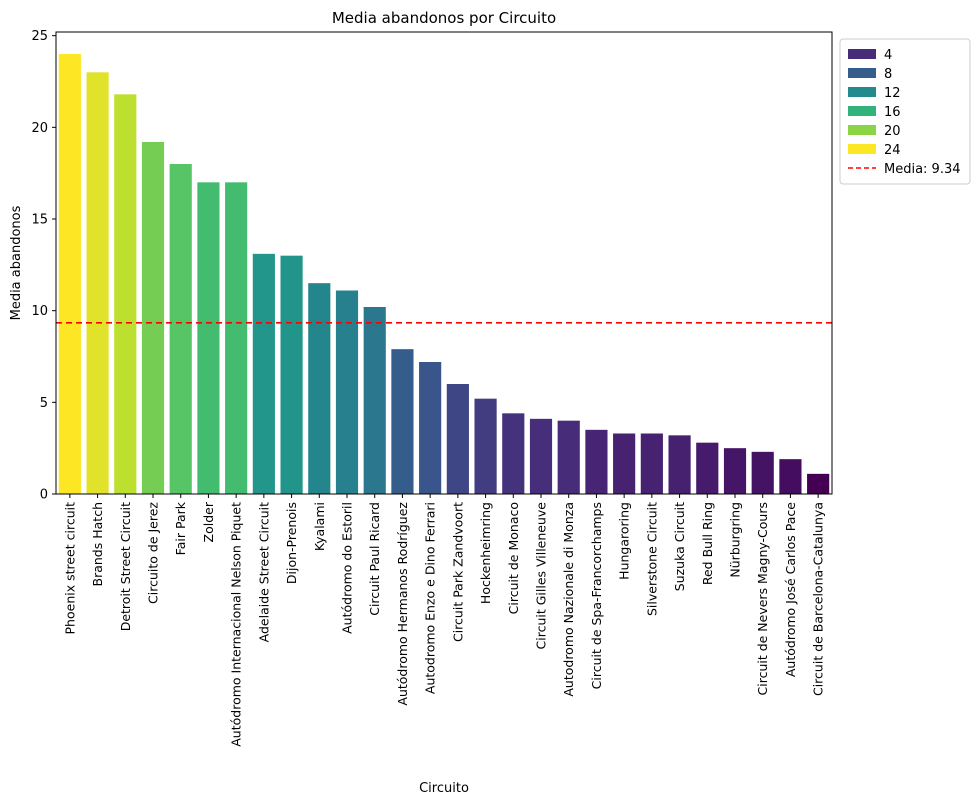 This screenshot has height=805, width=980. Describe the element at coordinates (892, 131) in the screenshot. I see `legend-label-5: 20` at that location.